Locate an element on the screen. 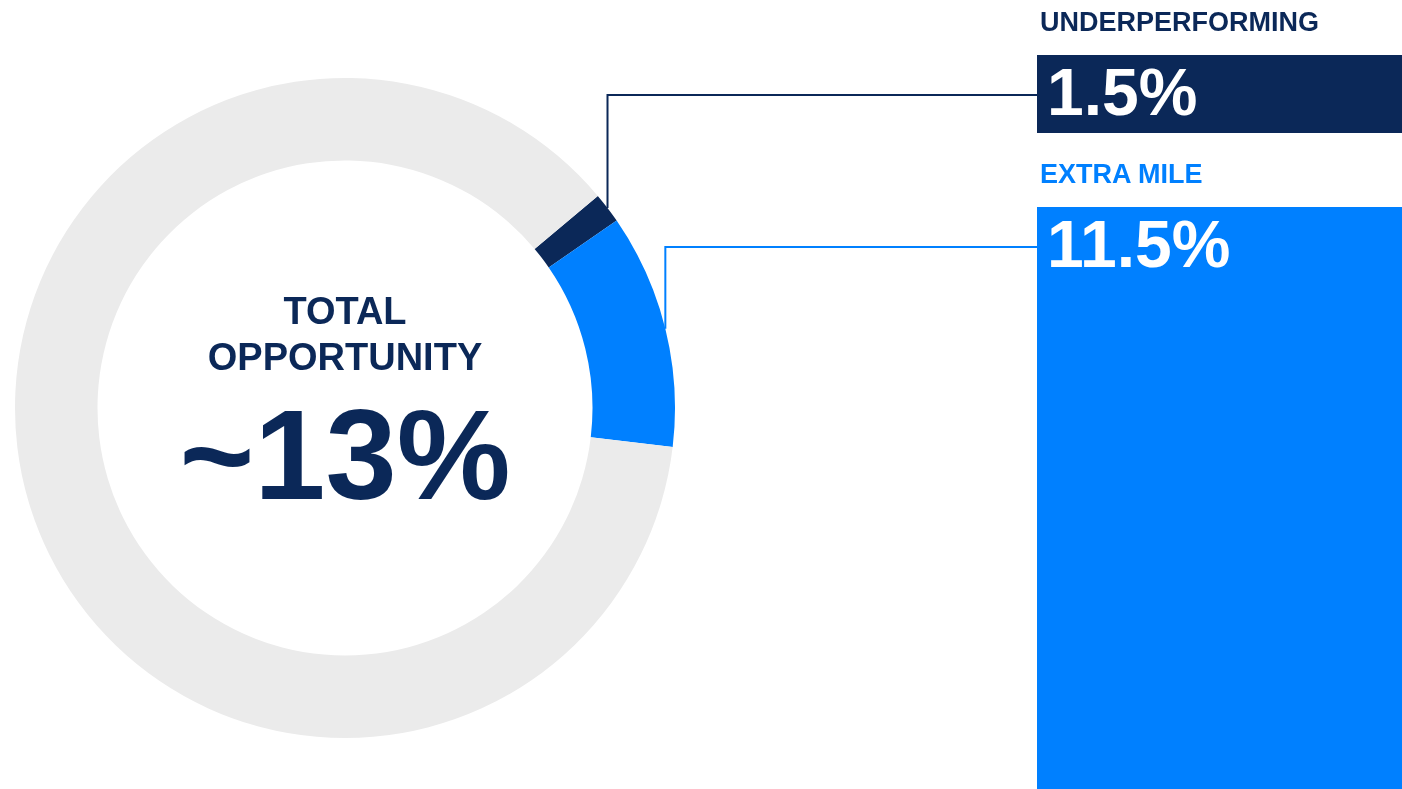 The width and height of the screenshot is (1402, 789). slice-label: EXTRA MILE is located at coordinates (1121, 174).